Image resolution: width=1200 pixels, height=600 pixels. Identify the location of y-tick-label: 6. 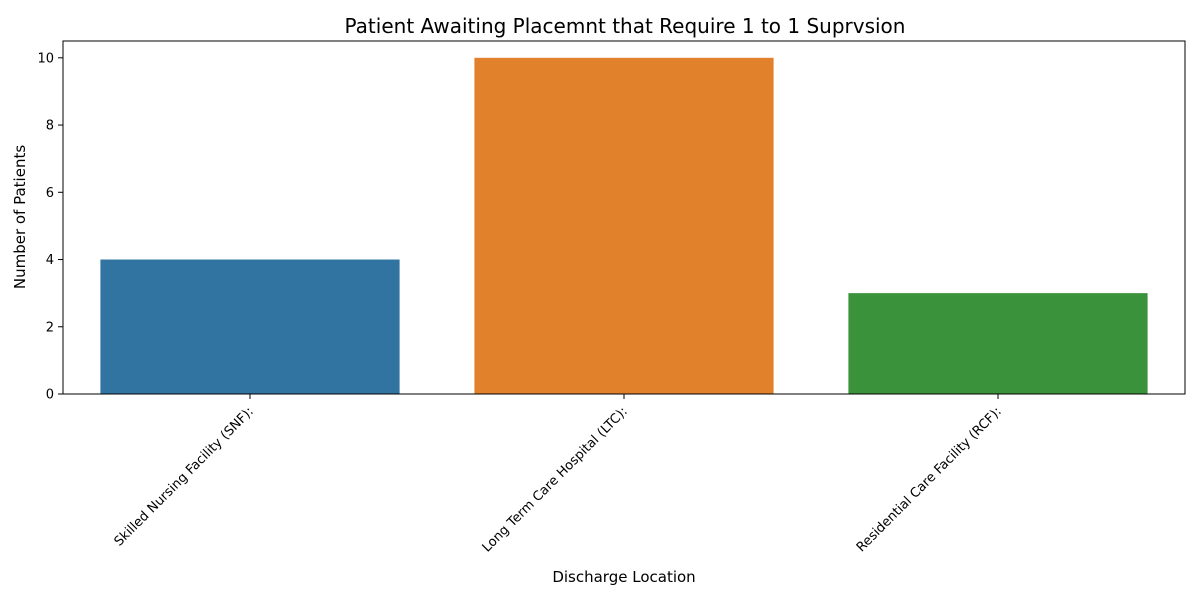
(50, 193).